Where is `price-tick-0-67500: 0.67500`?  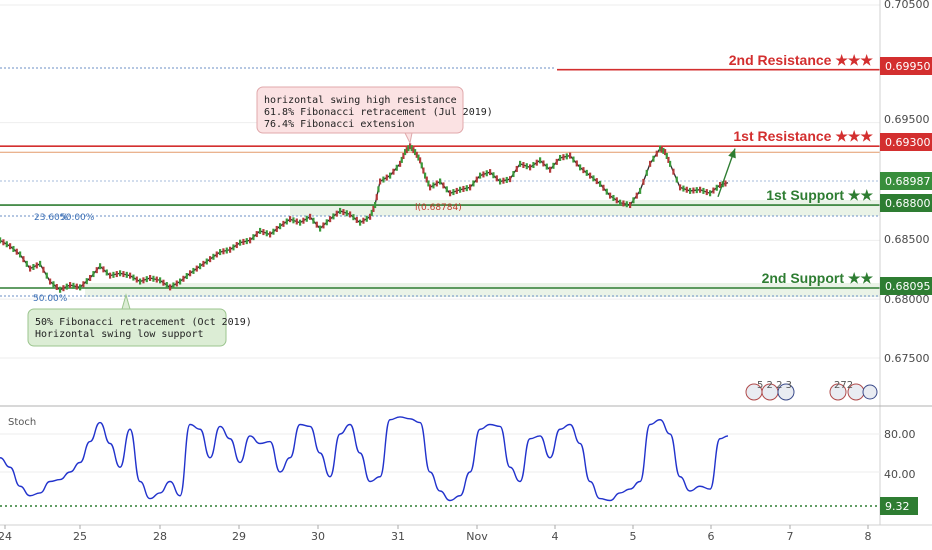
price-tick-0-67500: 0.67500 is located at coordinates (907, 358).